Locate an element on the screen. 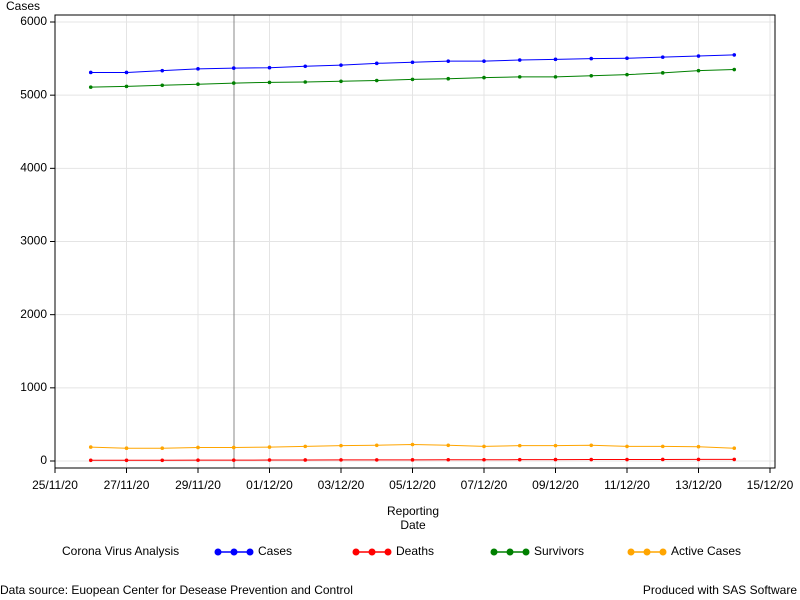 The height and width of the screenshot is (600, 800). y-tick-label: 1000 is located at coordinates (33, 387).